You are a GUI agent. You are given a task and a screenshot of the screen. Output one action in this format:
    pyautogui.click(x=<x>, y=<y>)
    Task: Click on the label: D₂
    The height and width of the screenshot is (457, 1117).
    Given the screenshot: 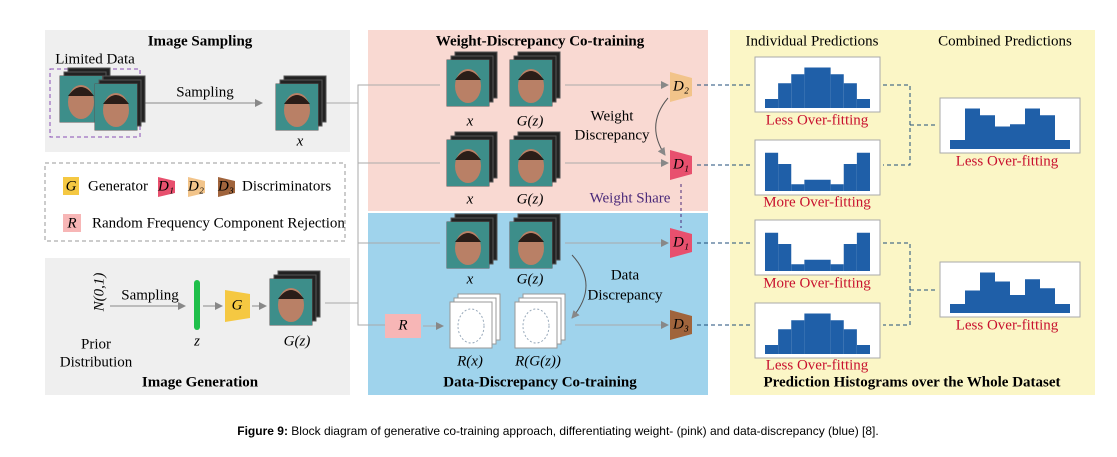 What is the action you would take?
    pyautogui.click(x=680, y=86)
    